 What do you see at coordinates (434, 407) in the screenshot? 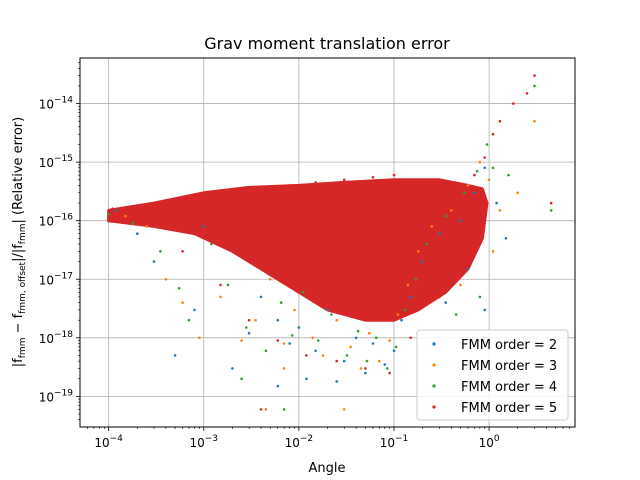
I see `legend-marker` at bounding box center [434, 407].